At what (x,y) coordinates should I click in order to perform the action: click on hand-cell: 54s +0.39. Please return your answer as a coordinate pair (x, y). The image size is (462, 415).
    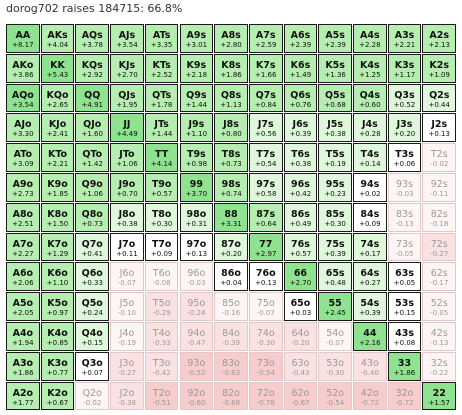
    Looking at the image, I should click on (370, 306).